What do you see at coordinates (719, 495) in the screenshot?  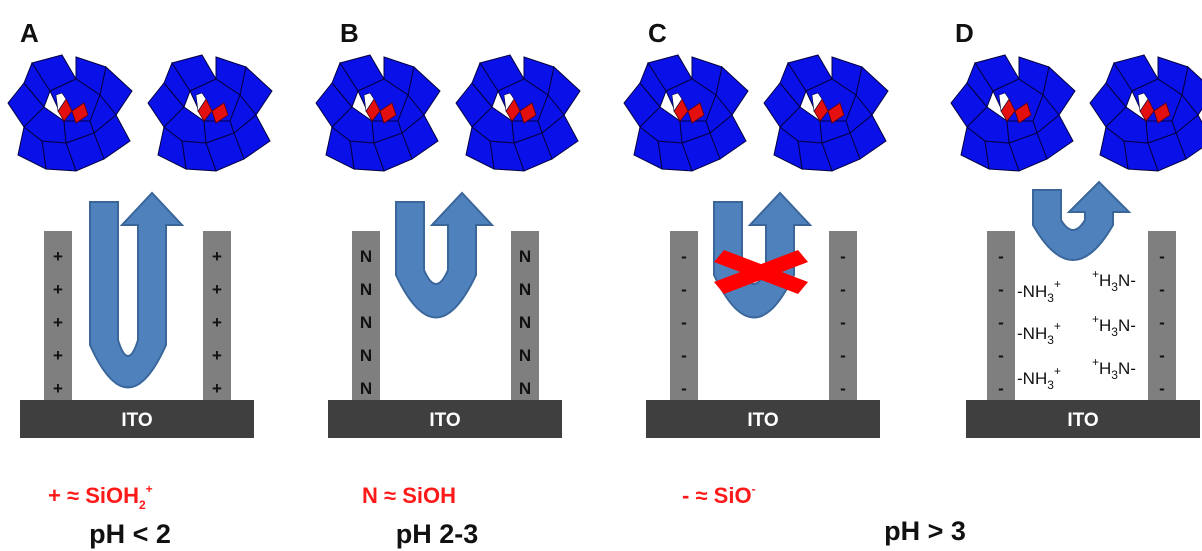 I see `legend-c: - ≈ SiO-` at bounding box center [719, 495].